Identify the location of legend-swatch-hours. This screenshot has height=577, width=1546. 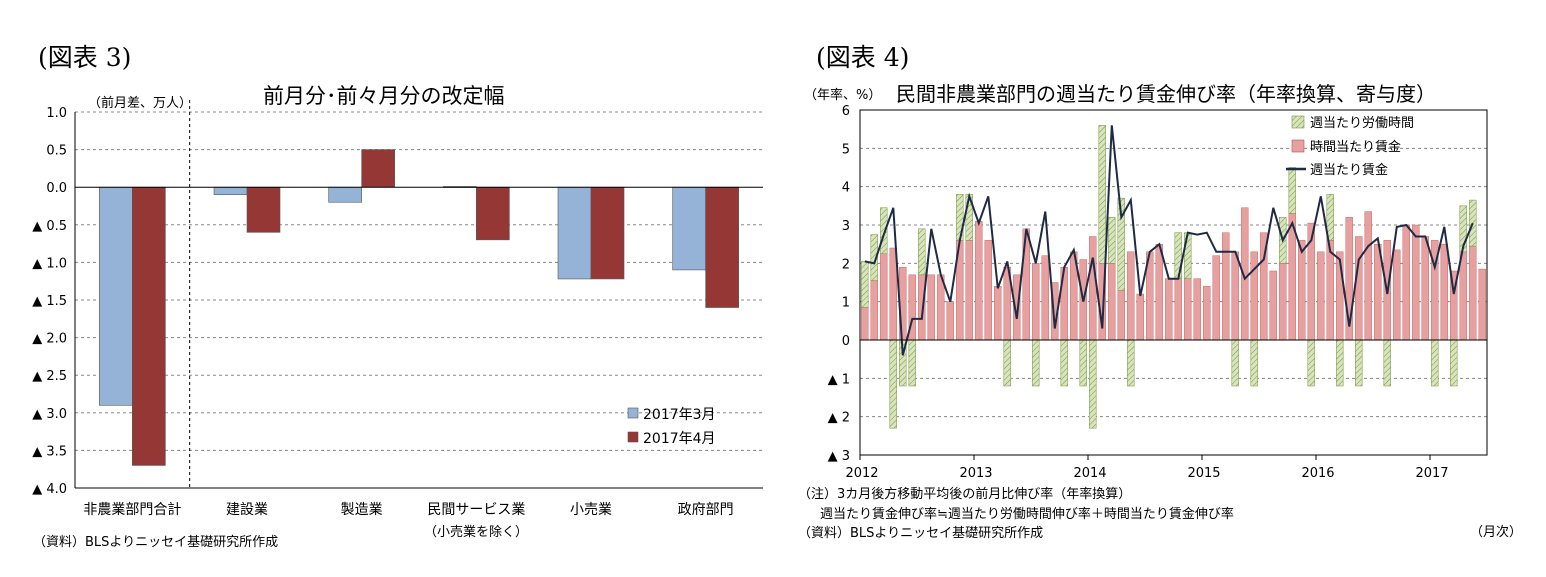
(1298, 122).